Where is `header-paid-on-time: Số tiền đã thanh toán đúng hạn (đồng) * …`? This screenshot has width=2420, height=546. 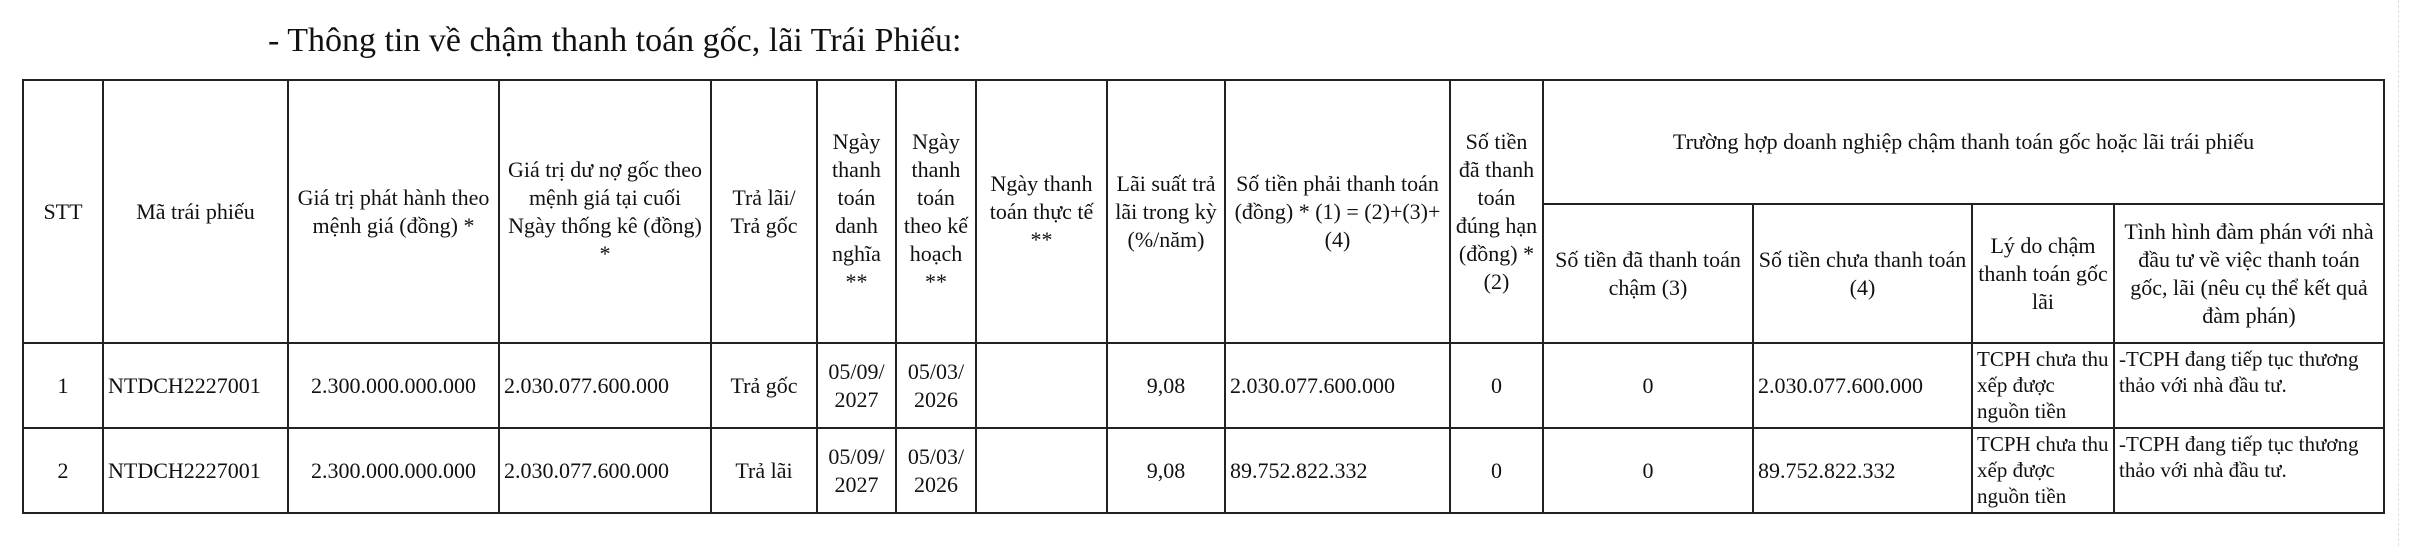
header-paid-on-time: Số tiền đã thanh toán đúng hạn (đồng) * … is located at coordinates (1496, 211).